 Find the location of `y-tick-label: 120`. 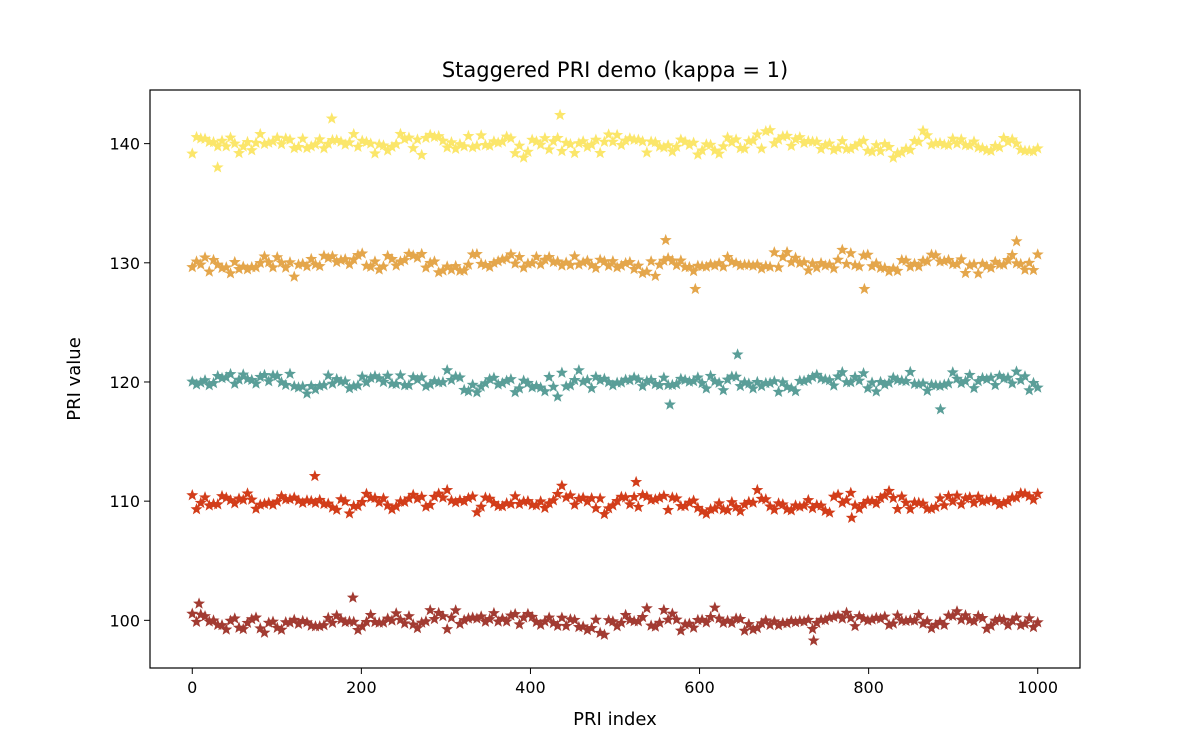

y-tick-label: 120 is located at coordinates (124, 382).